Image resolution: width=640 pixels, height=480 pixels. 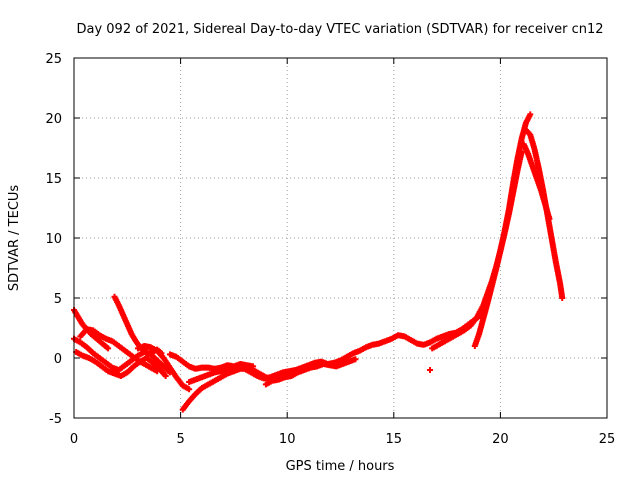 I want to click on series-arc-f, so click(x=163, y=368).